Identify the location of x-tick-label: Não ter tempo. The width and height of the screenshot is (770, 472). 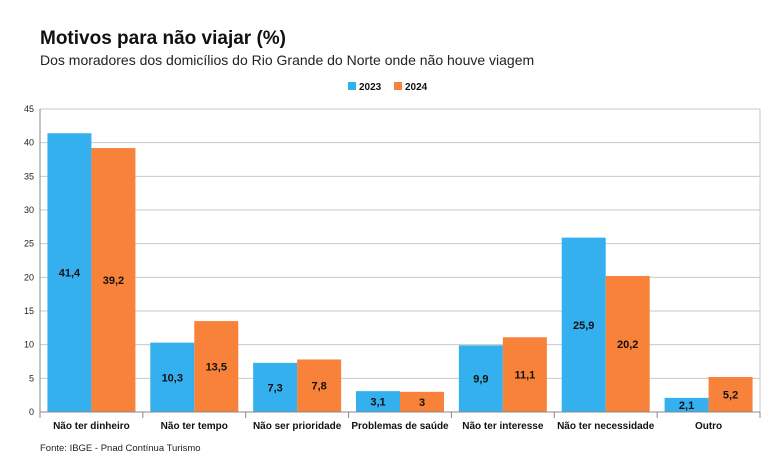
(194, 426).